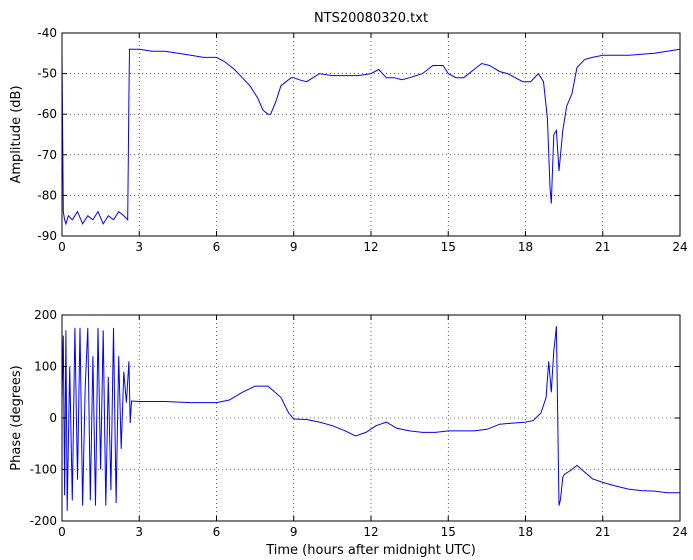  What do you see at coordinates (47, 155) in the screenshot?
I see `amp-y-tick-label: -70` at bounding box center [47, 155].